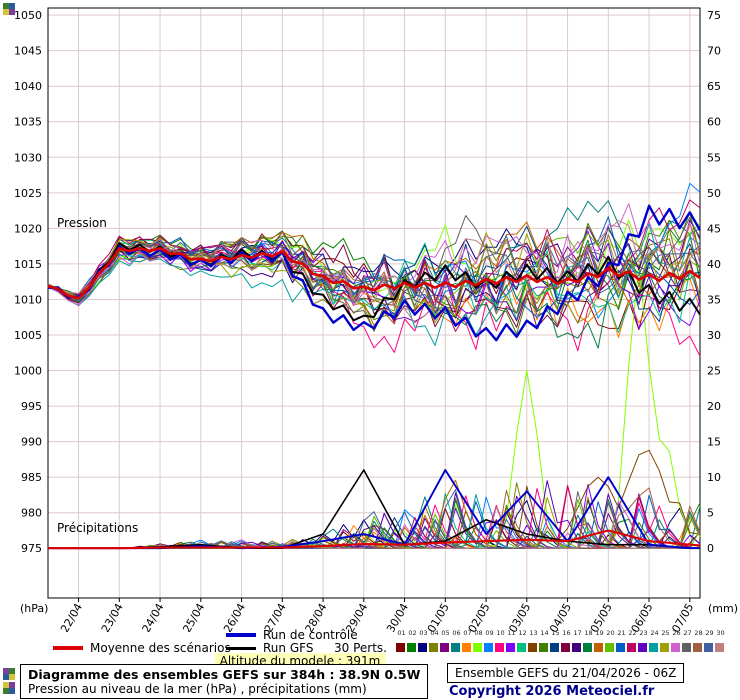  What do you see at coordinates (479, 616) in the screenshot?
I see `svg-text: 02/05` at bounding box center [479, 616].